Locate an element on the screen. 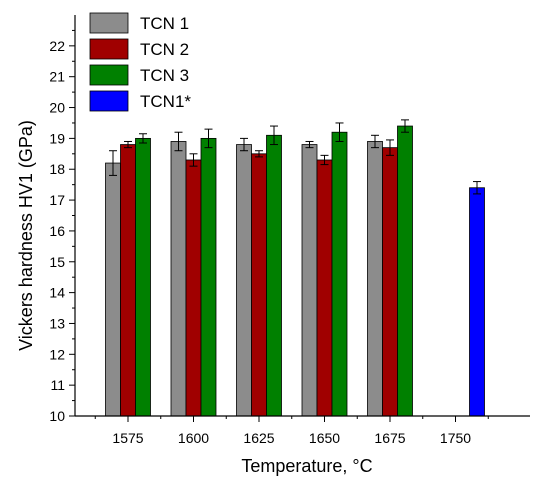 Image resolution: width=550 pixels, height=481 pixels. legend-label: TCN 1 is located at coordinates (164, 23).